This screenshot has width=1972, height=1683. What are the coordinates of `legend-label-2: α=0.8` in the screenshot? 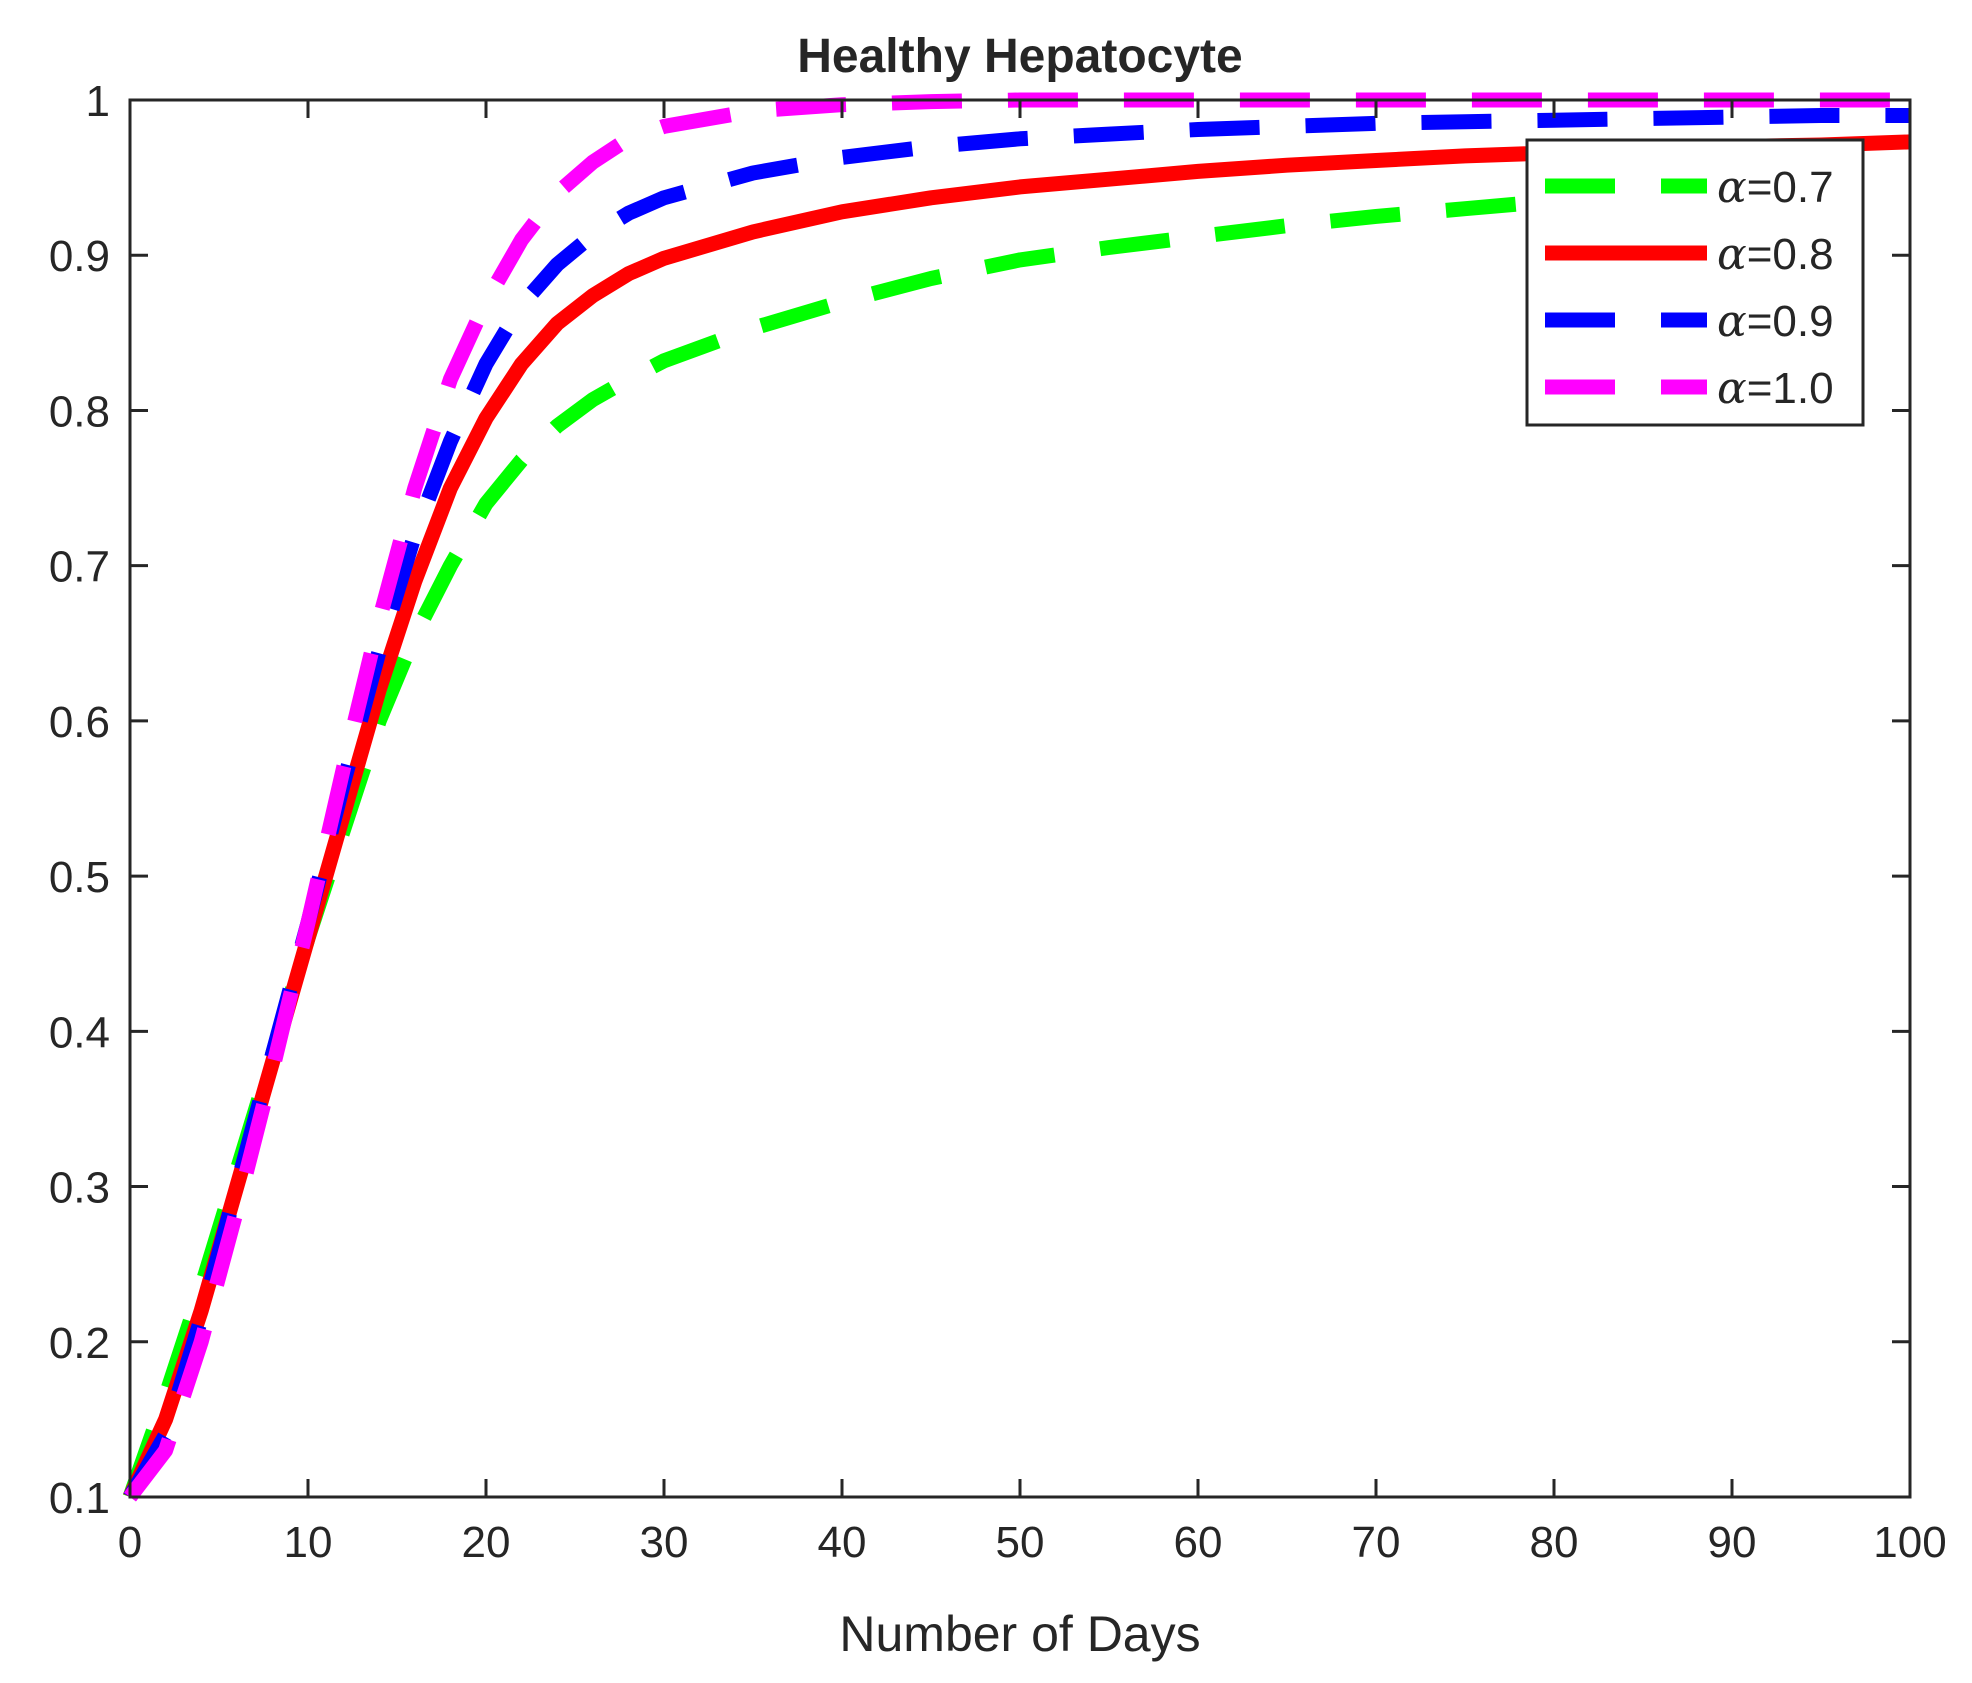 It's located at (1775, 254).